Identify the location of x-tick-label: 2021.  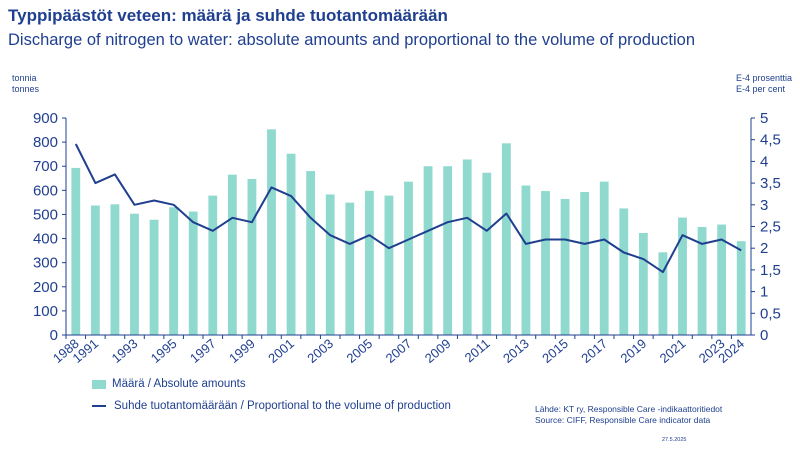
(673, 351).